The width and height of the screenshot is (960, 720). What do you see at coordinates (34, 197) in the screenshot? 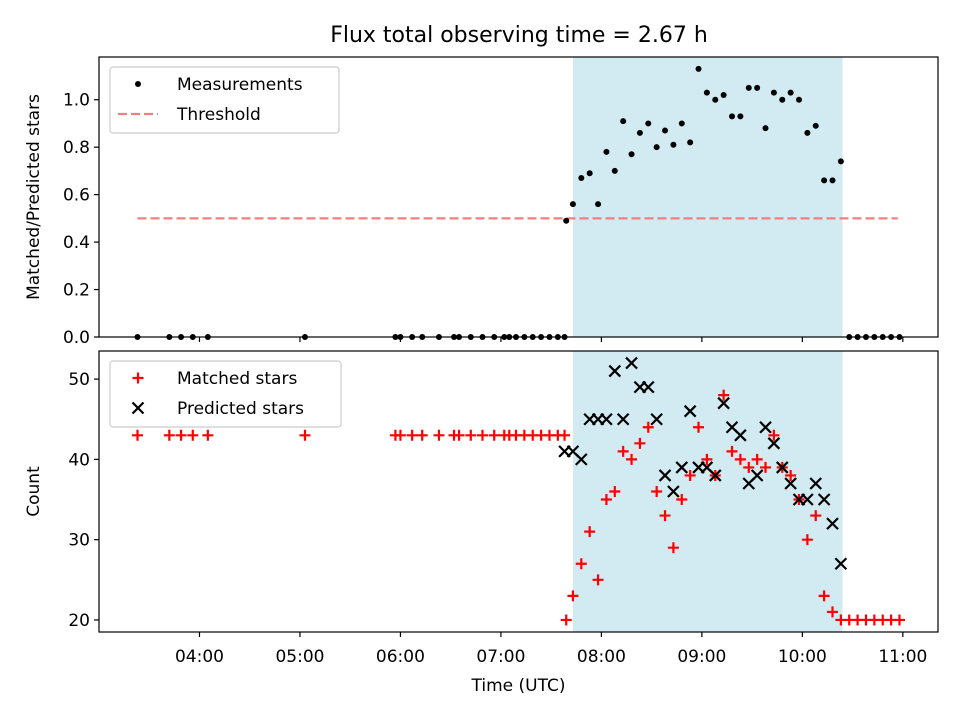
I see `top-ylabel: Matched/Predicted stars` at bounding box center [34, 197].